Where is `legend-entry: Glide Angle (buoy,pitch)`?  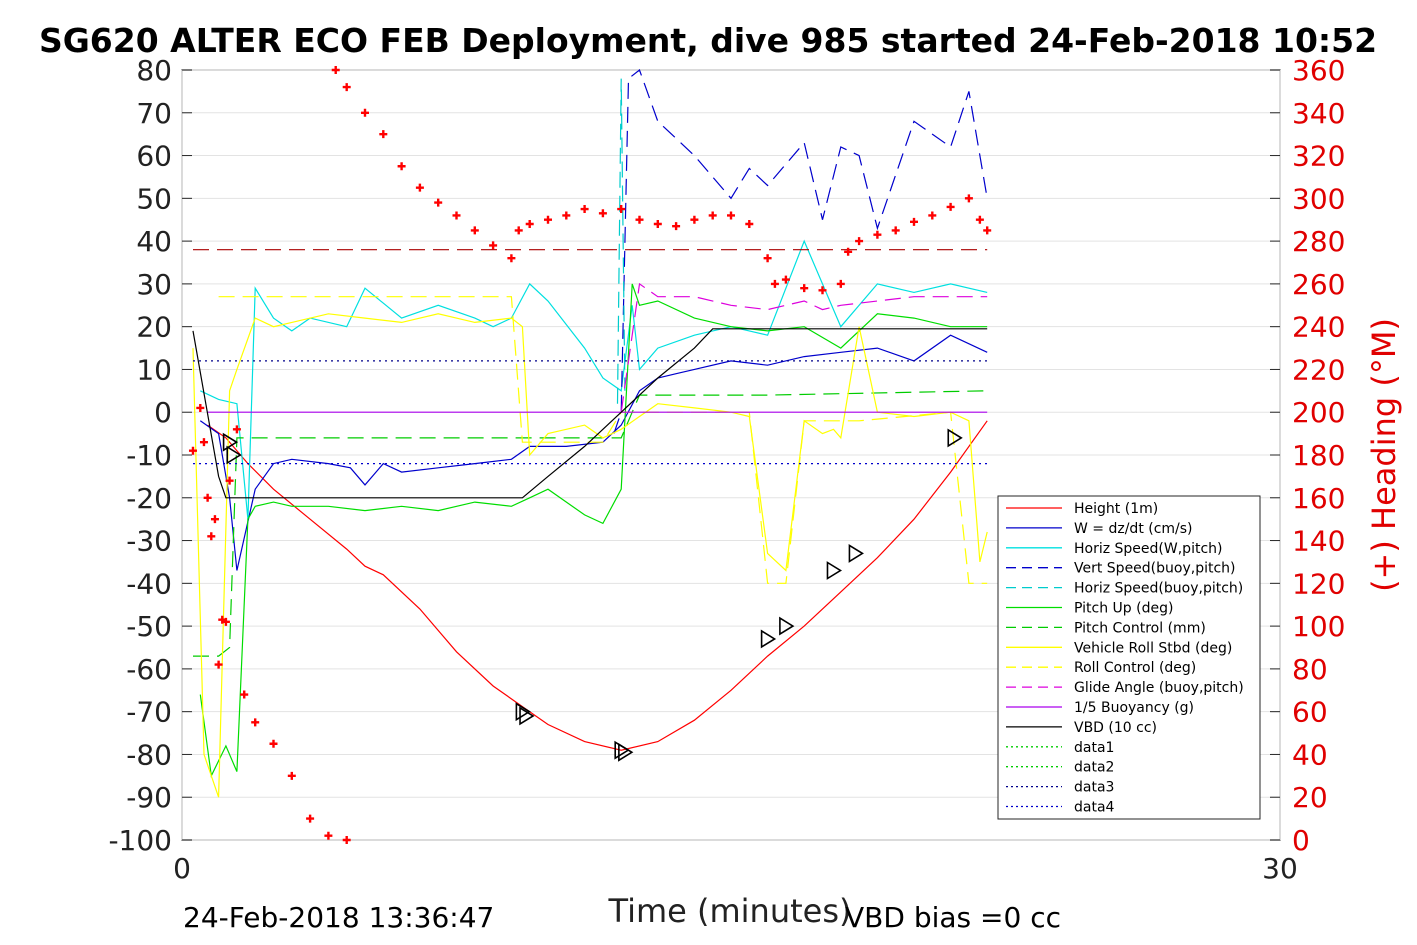 legend-entry: Glide Angle (buoy,pitch) is located at coordinates (1159, 688).